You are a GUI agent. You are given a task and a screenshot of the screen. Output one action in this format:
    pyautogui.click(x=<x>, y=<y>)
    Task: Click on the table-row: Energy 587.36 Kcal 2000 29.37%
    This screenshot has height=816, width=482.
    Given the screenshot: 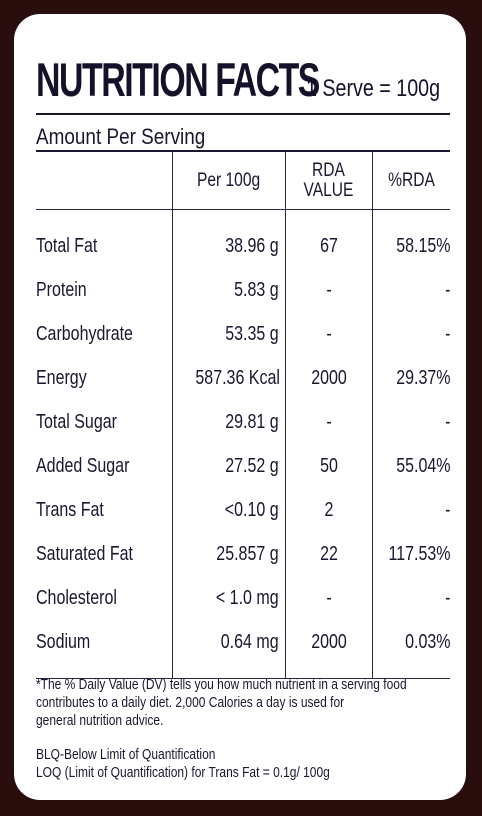 What is the action you would take?
    pyautogui.click(x=243, y=378)
    